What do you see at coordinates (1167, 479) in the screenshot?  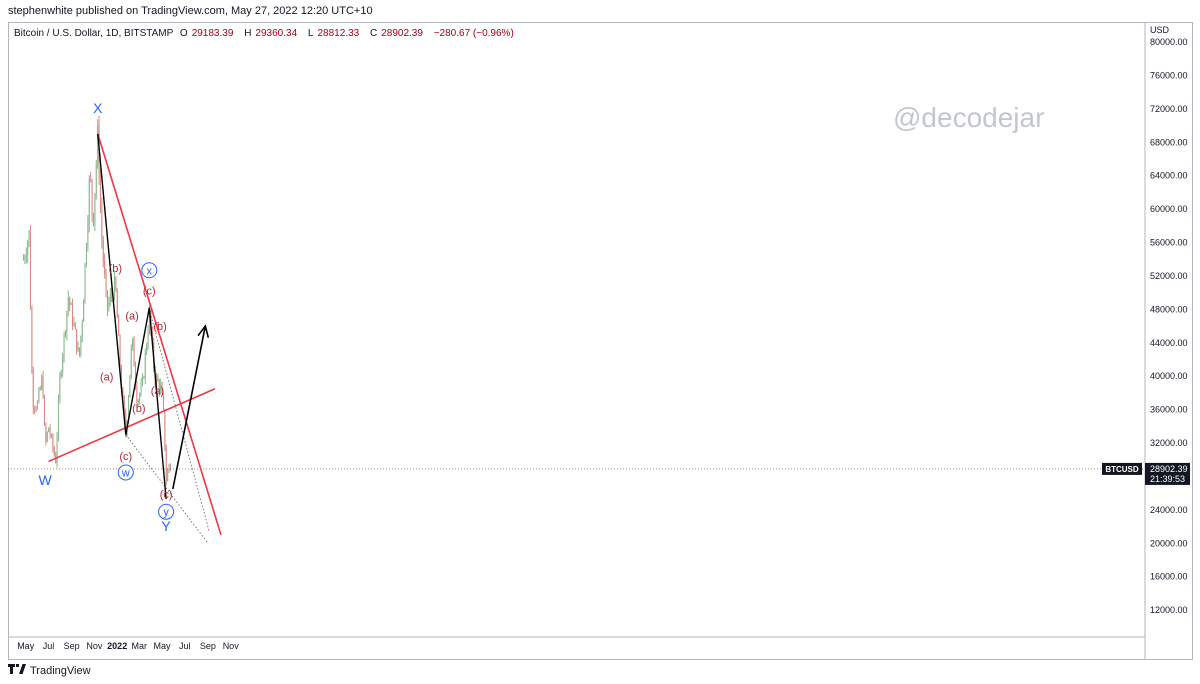 I see `countdown-timer: 21:39:53` at bounding box center [1167, 479].